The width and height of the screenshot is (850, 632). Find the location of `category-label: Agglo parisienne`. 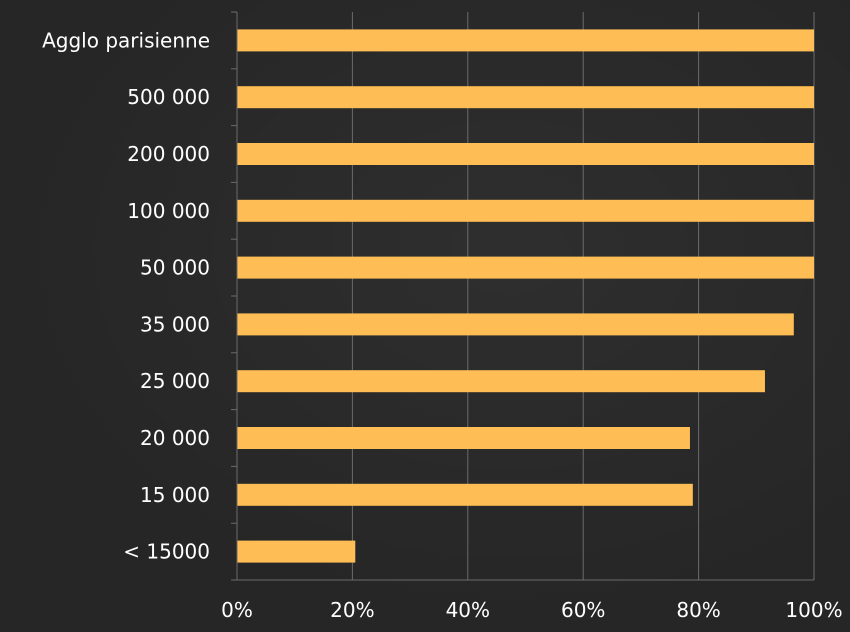

category-label: Agglo parisienne is located at coordinates (126, 40).